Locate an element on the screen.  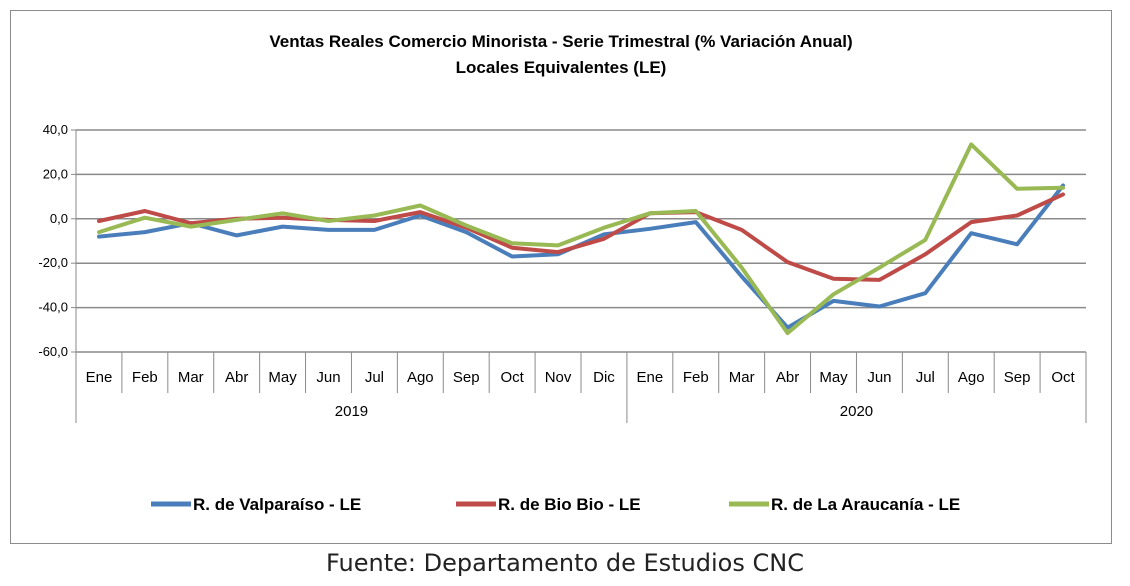
y-tick-label: 40,0 is located at coordinates (55, 129).